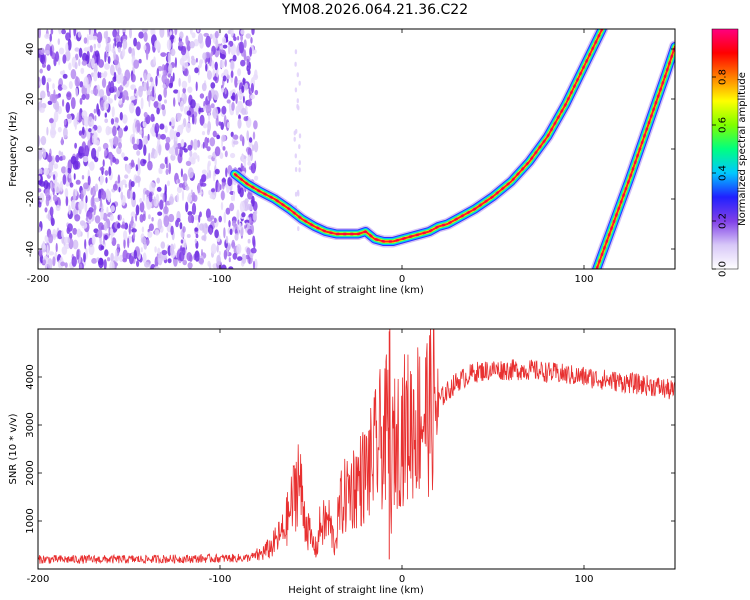 This screenshot has height=600, width=750. Describe the element at coordinates (220, 579) in the screenshot. I see `x-tick-label: -100` at that location.